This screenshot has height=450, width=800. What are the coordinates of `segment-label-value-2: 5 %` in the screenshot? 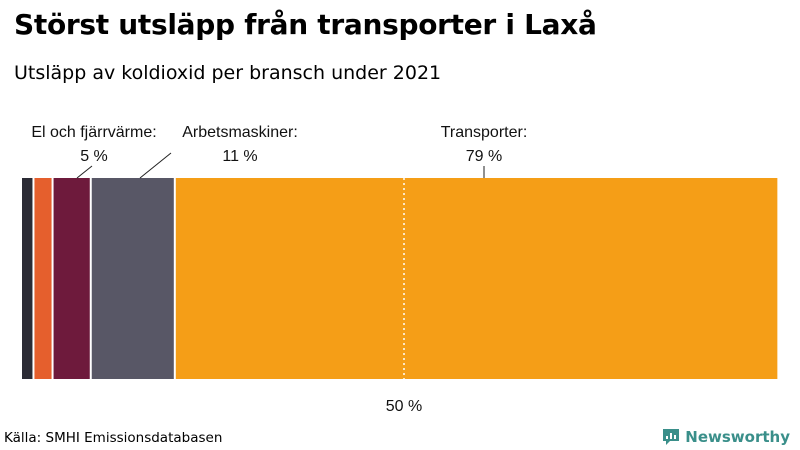 It's located at (94, 156).